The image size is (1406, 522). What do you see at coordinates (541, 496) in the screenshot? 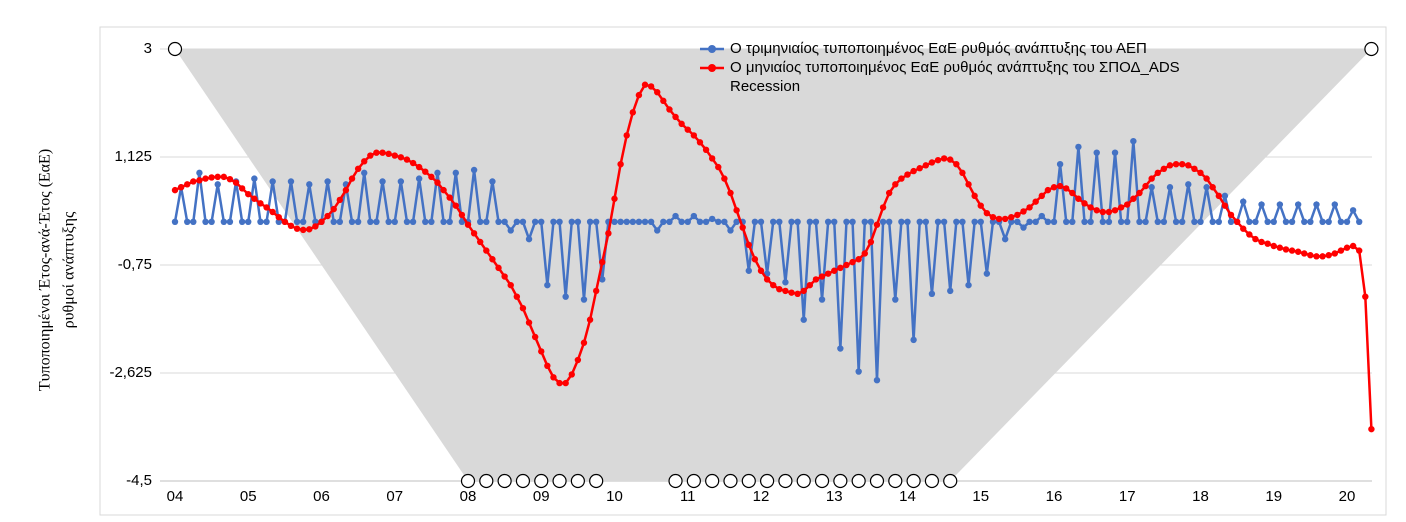
I see `x-tick-label: 09` at bounding box center [541, 496].